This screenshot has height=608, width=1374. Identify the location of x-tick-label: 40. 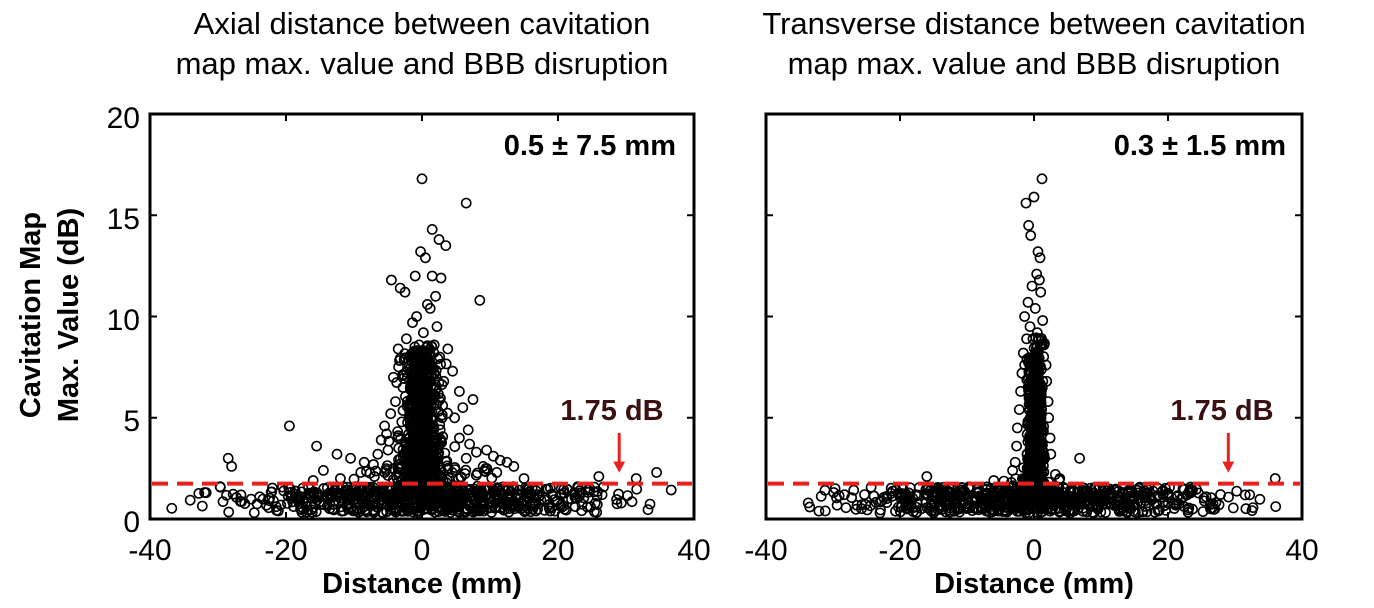
(1301, 550).